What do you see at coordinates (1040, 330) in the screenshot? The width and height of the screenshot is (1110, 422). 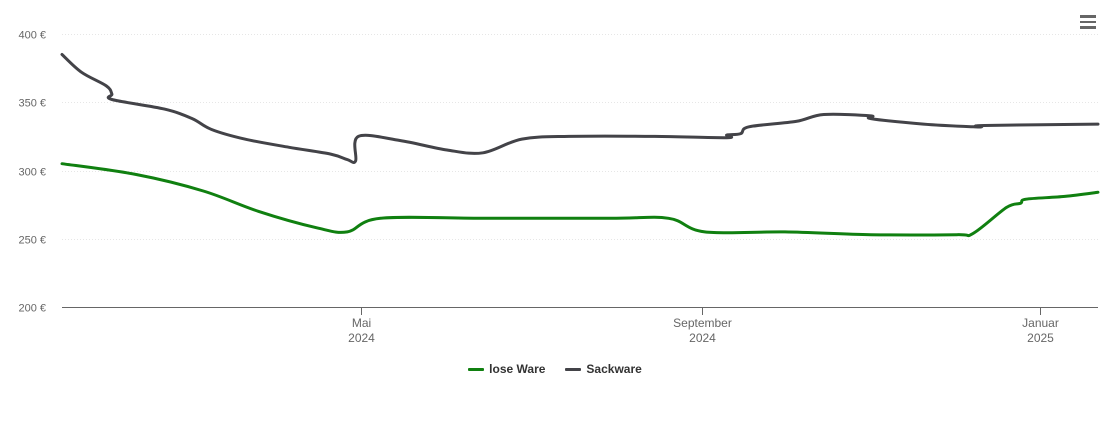 I see `x-tick-label: Januar 2025` at bounding box center [1040, 330].